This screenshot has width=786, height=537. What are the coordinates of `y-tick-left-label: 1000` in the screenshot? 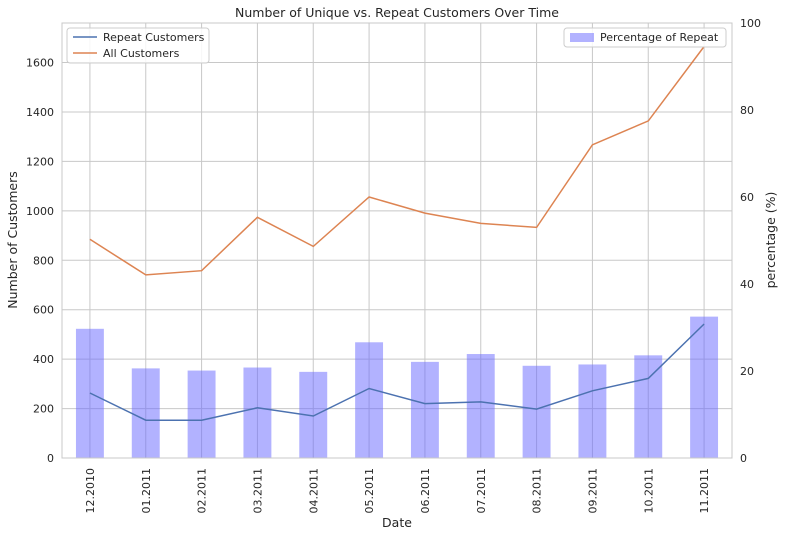 It's located at (40, 211).